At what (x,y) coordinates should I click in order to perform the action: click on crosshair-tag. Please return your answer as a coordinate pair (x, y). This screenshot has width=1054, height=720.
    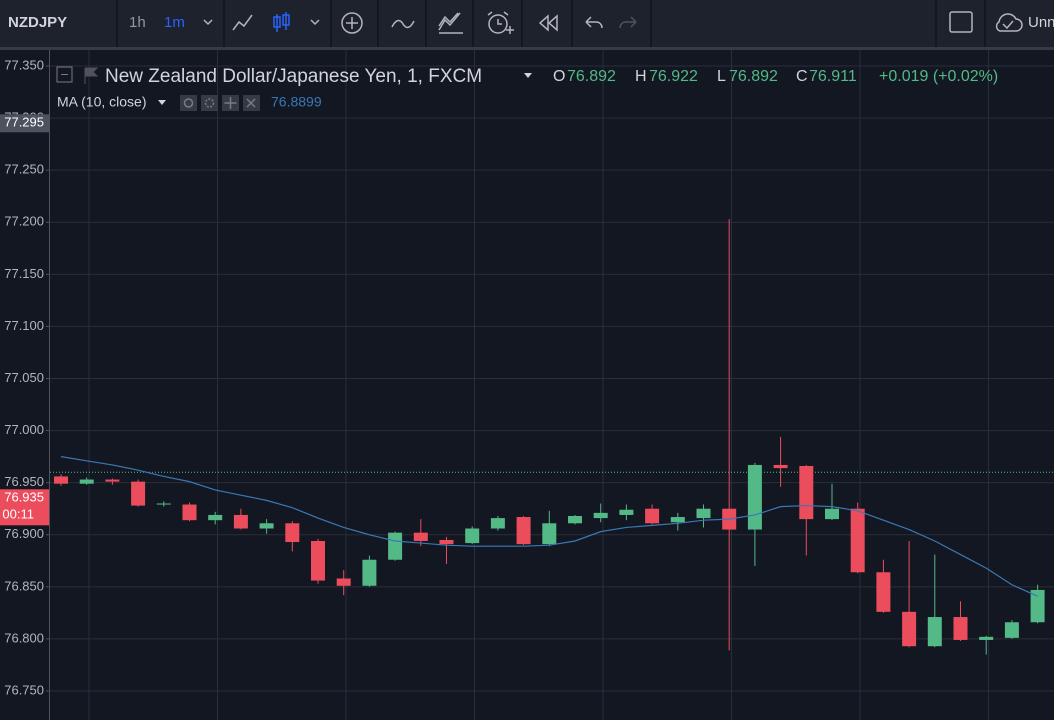
    Looking at the image, I should click on (24, 123).